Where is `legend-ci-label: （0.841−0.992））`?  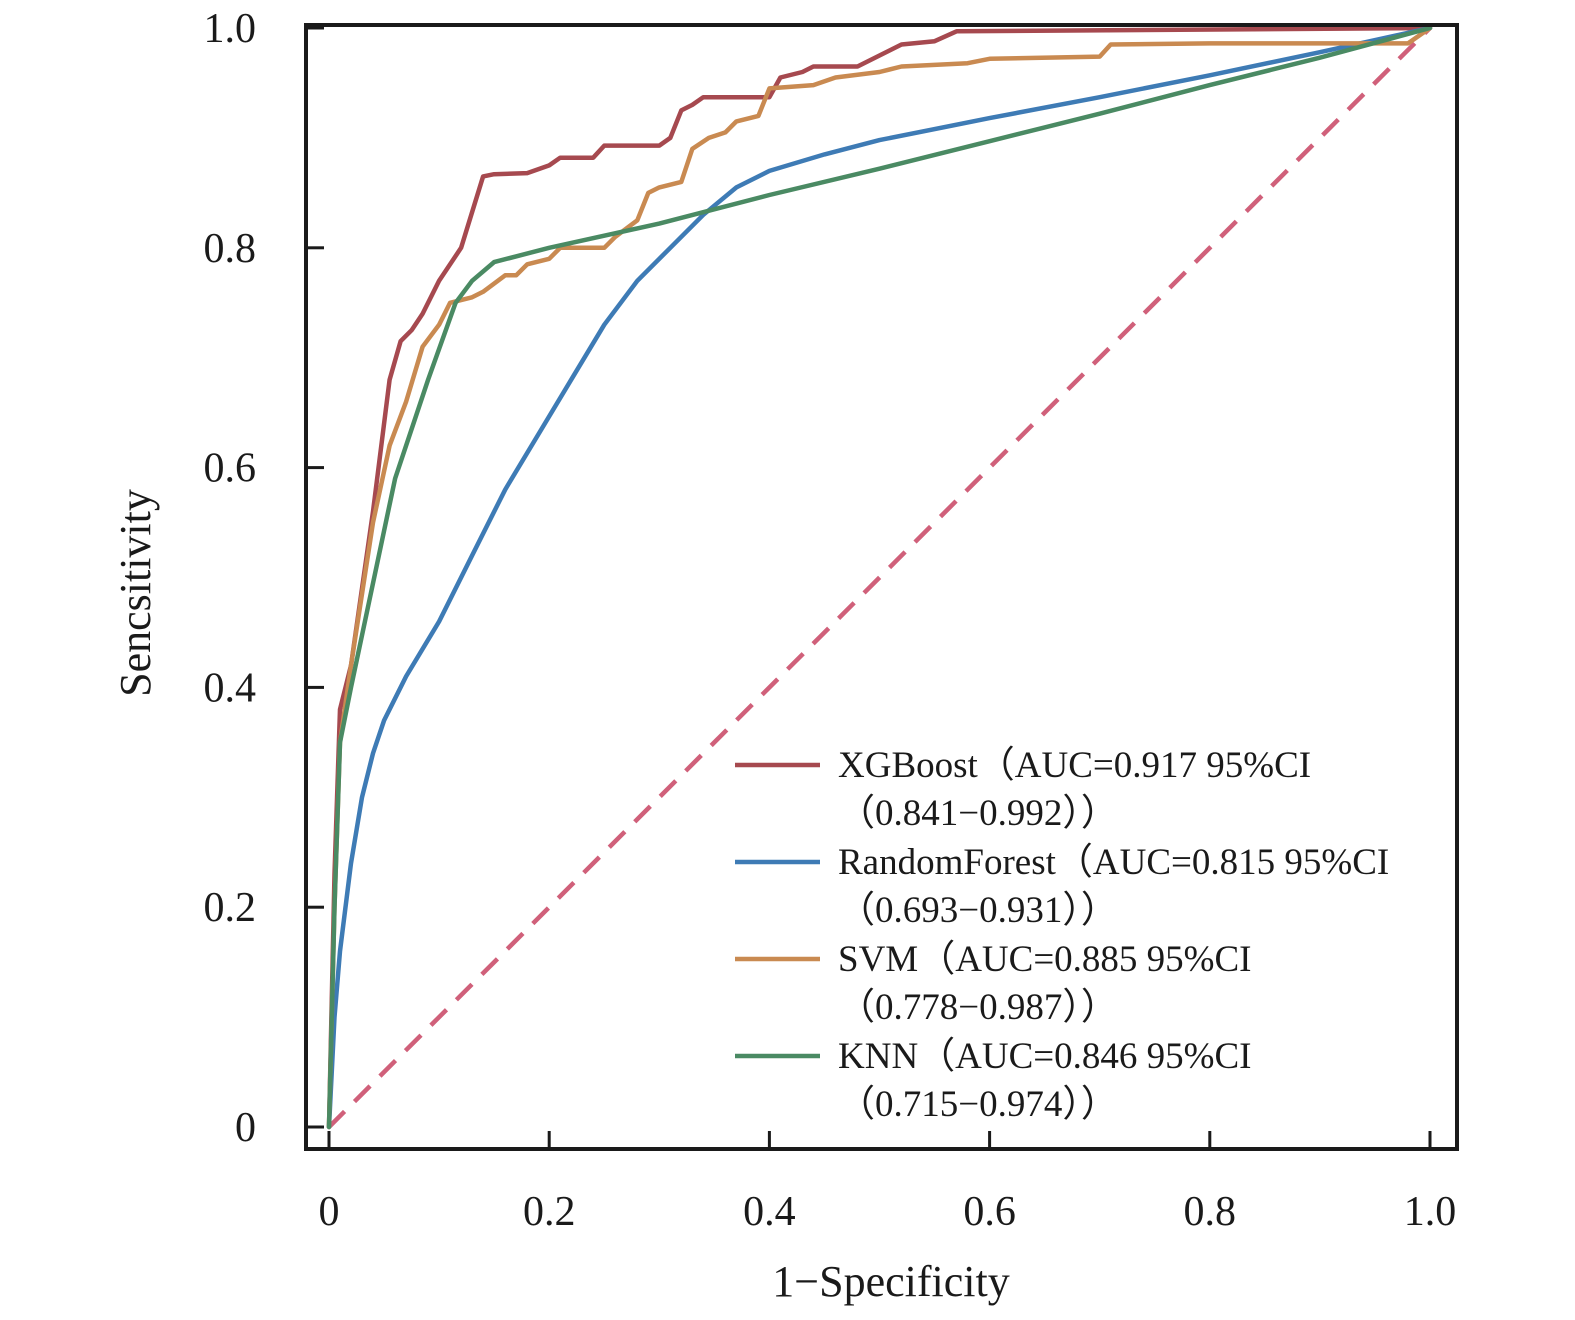
legend-ci-label: （0.841−0.992）） is located at coordinates (978, 813).